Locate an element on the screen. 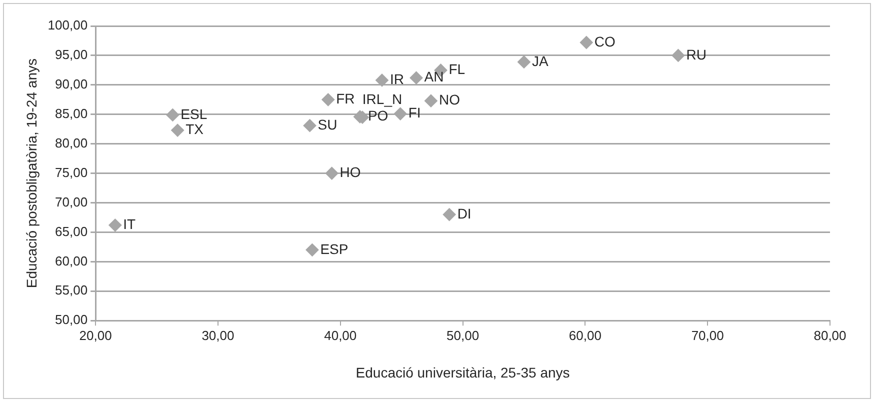  x-tick-label: 60,00 is located at coordinates (585, 335).